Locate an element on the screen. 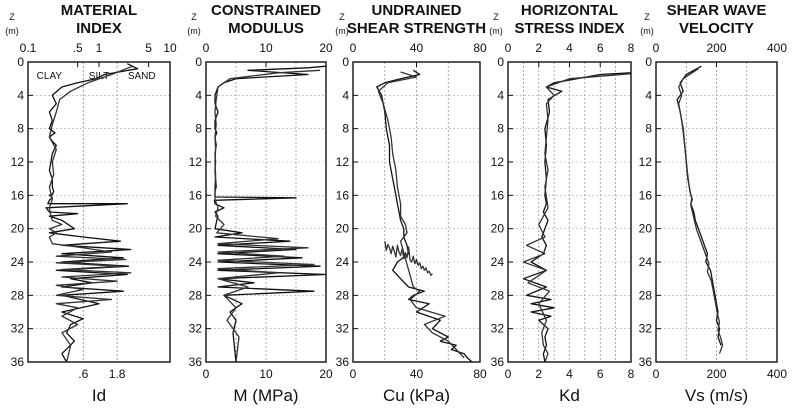 The image size is (795, 410). panel-title: HORIZONTAL is located at coordinates (569, 10).